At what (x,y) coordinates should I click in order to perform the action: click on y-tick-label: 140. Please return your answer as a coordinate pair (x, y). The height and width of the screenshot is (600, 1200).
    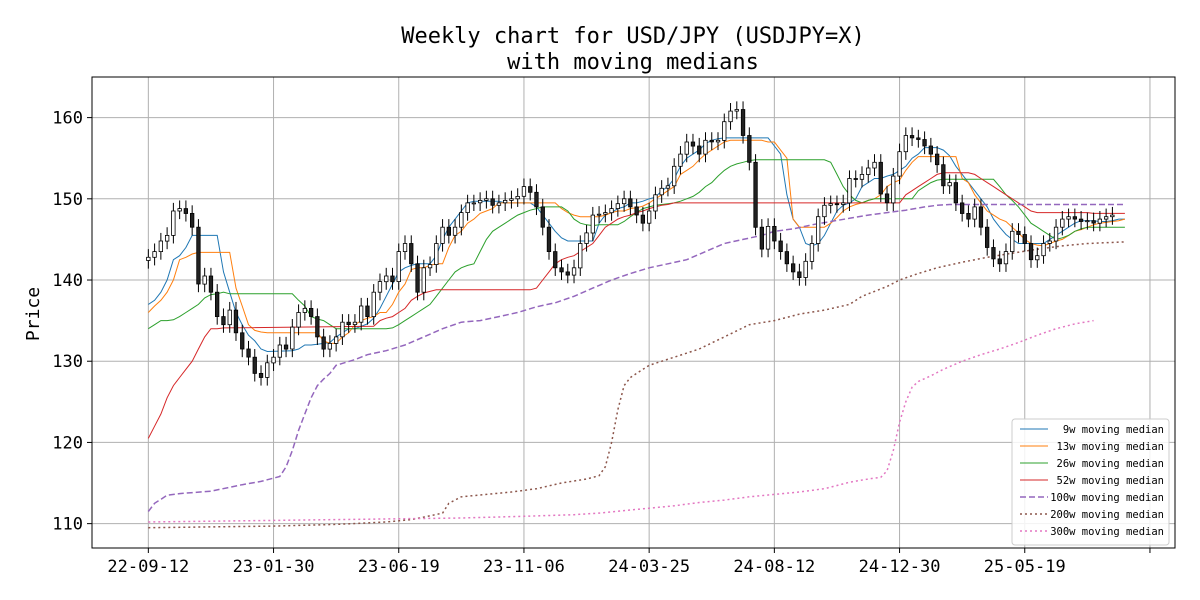
    Looking at the image, I should click on (67, 281).